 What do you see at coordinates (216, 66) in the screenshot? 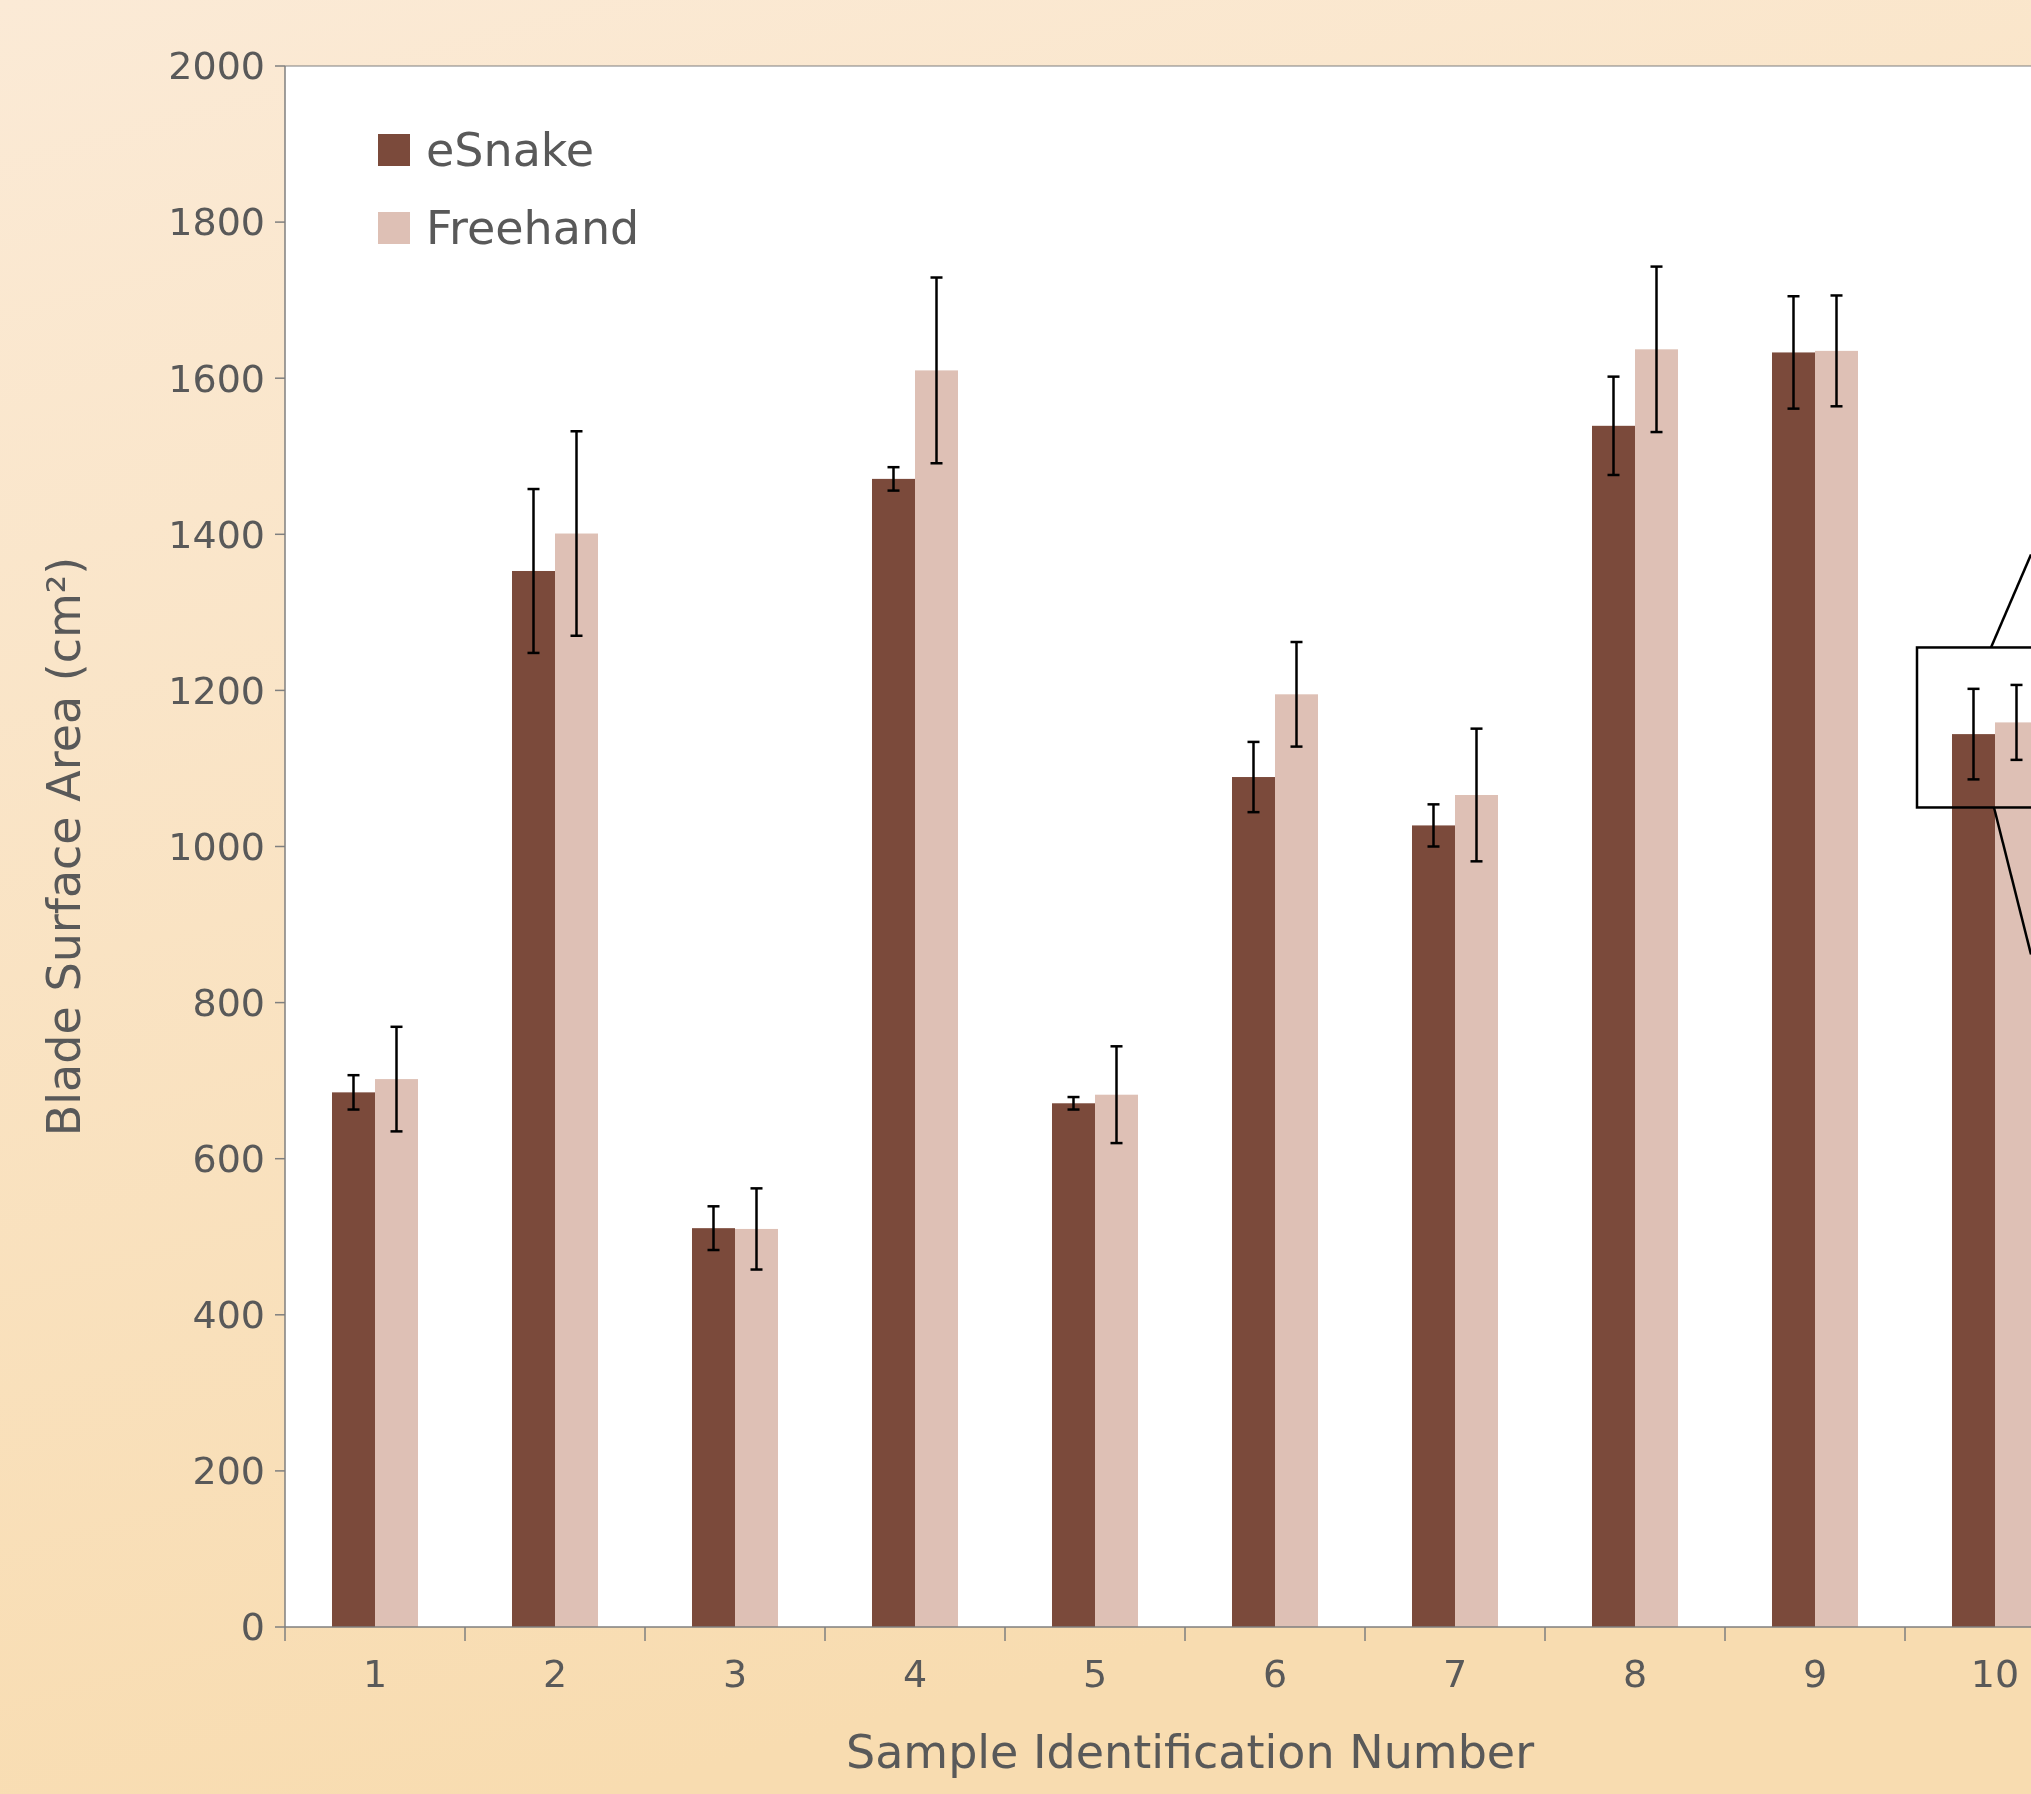
I see `y-tick-label: 2000` at bounding box center [216, 66].